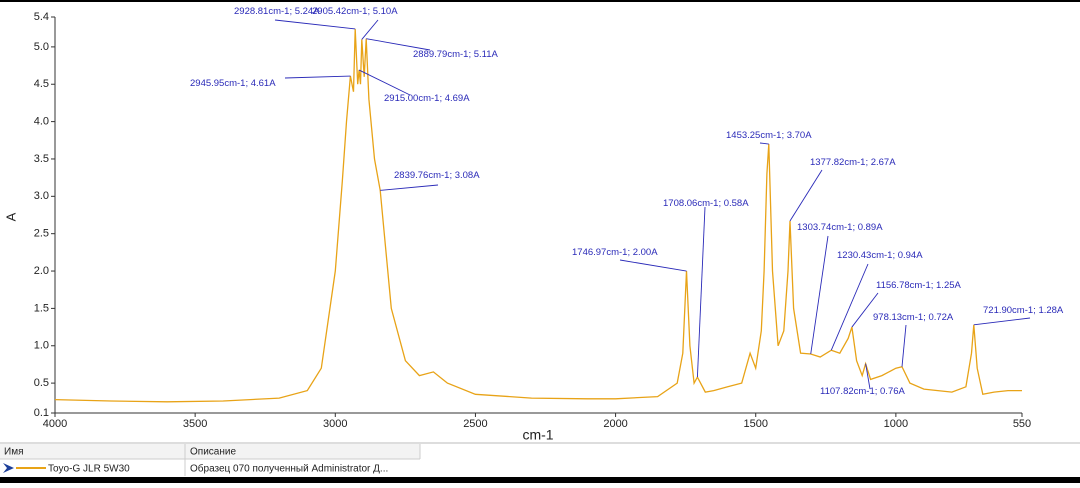  Describe the element at coordinates (355, 11) in the screenshot. I see `peak-annotation: 2905.42cm-1; 5.10A` at that location.